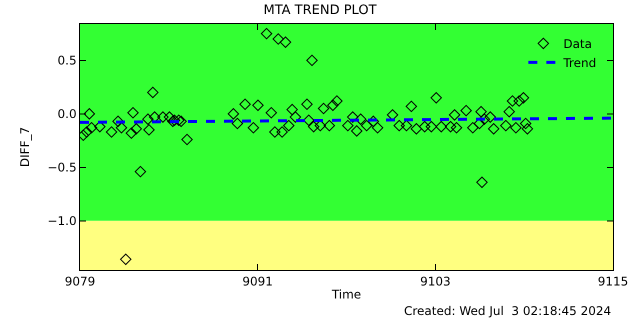 The width and height of the screenshot is (640, 320). Describe the element at coordinates (62, 167) in the screenshot. I see `y-tick-label: −0.5` at that location.